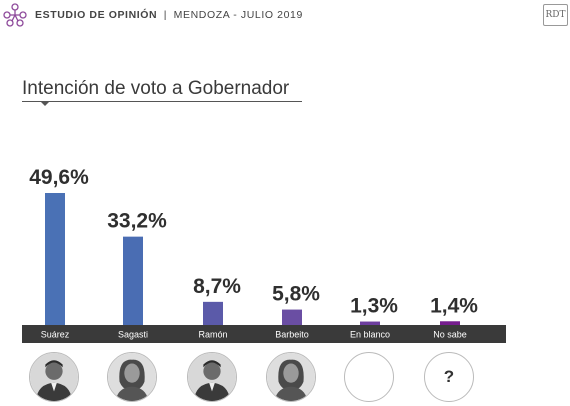  I want to click on study-title: ESTUDIO DE OPINIÓN, so click(96, 15).